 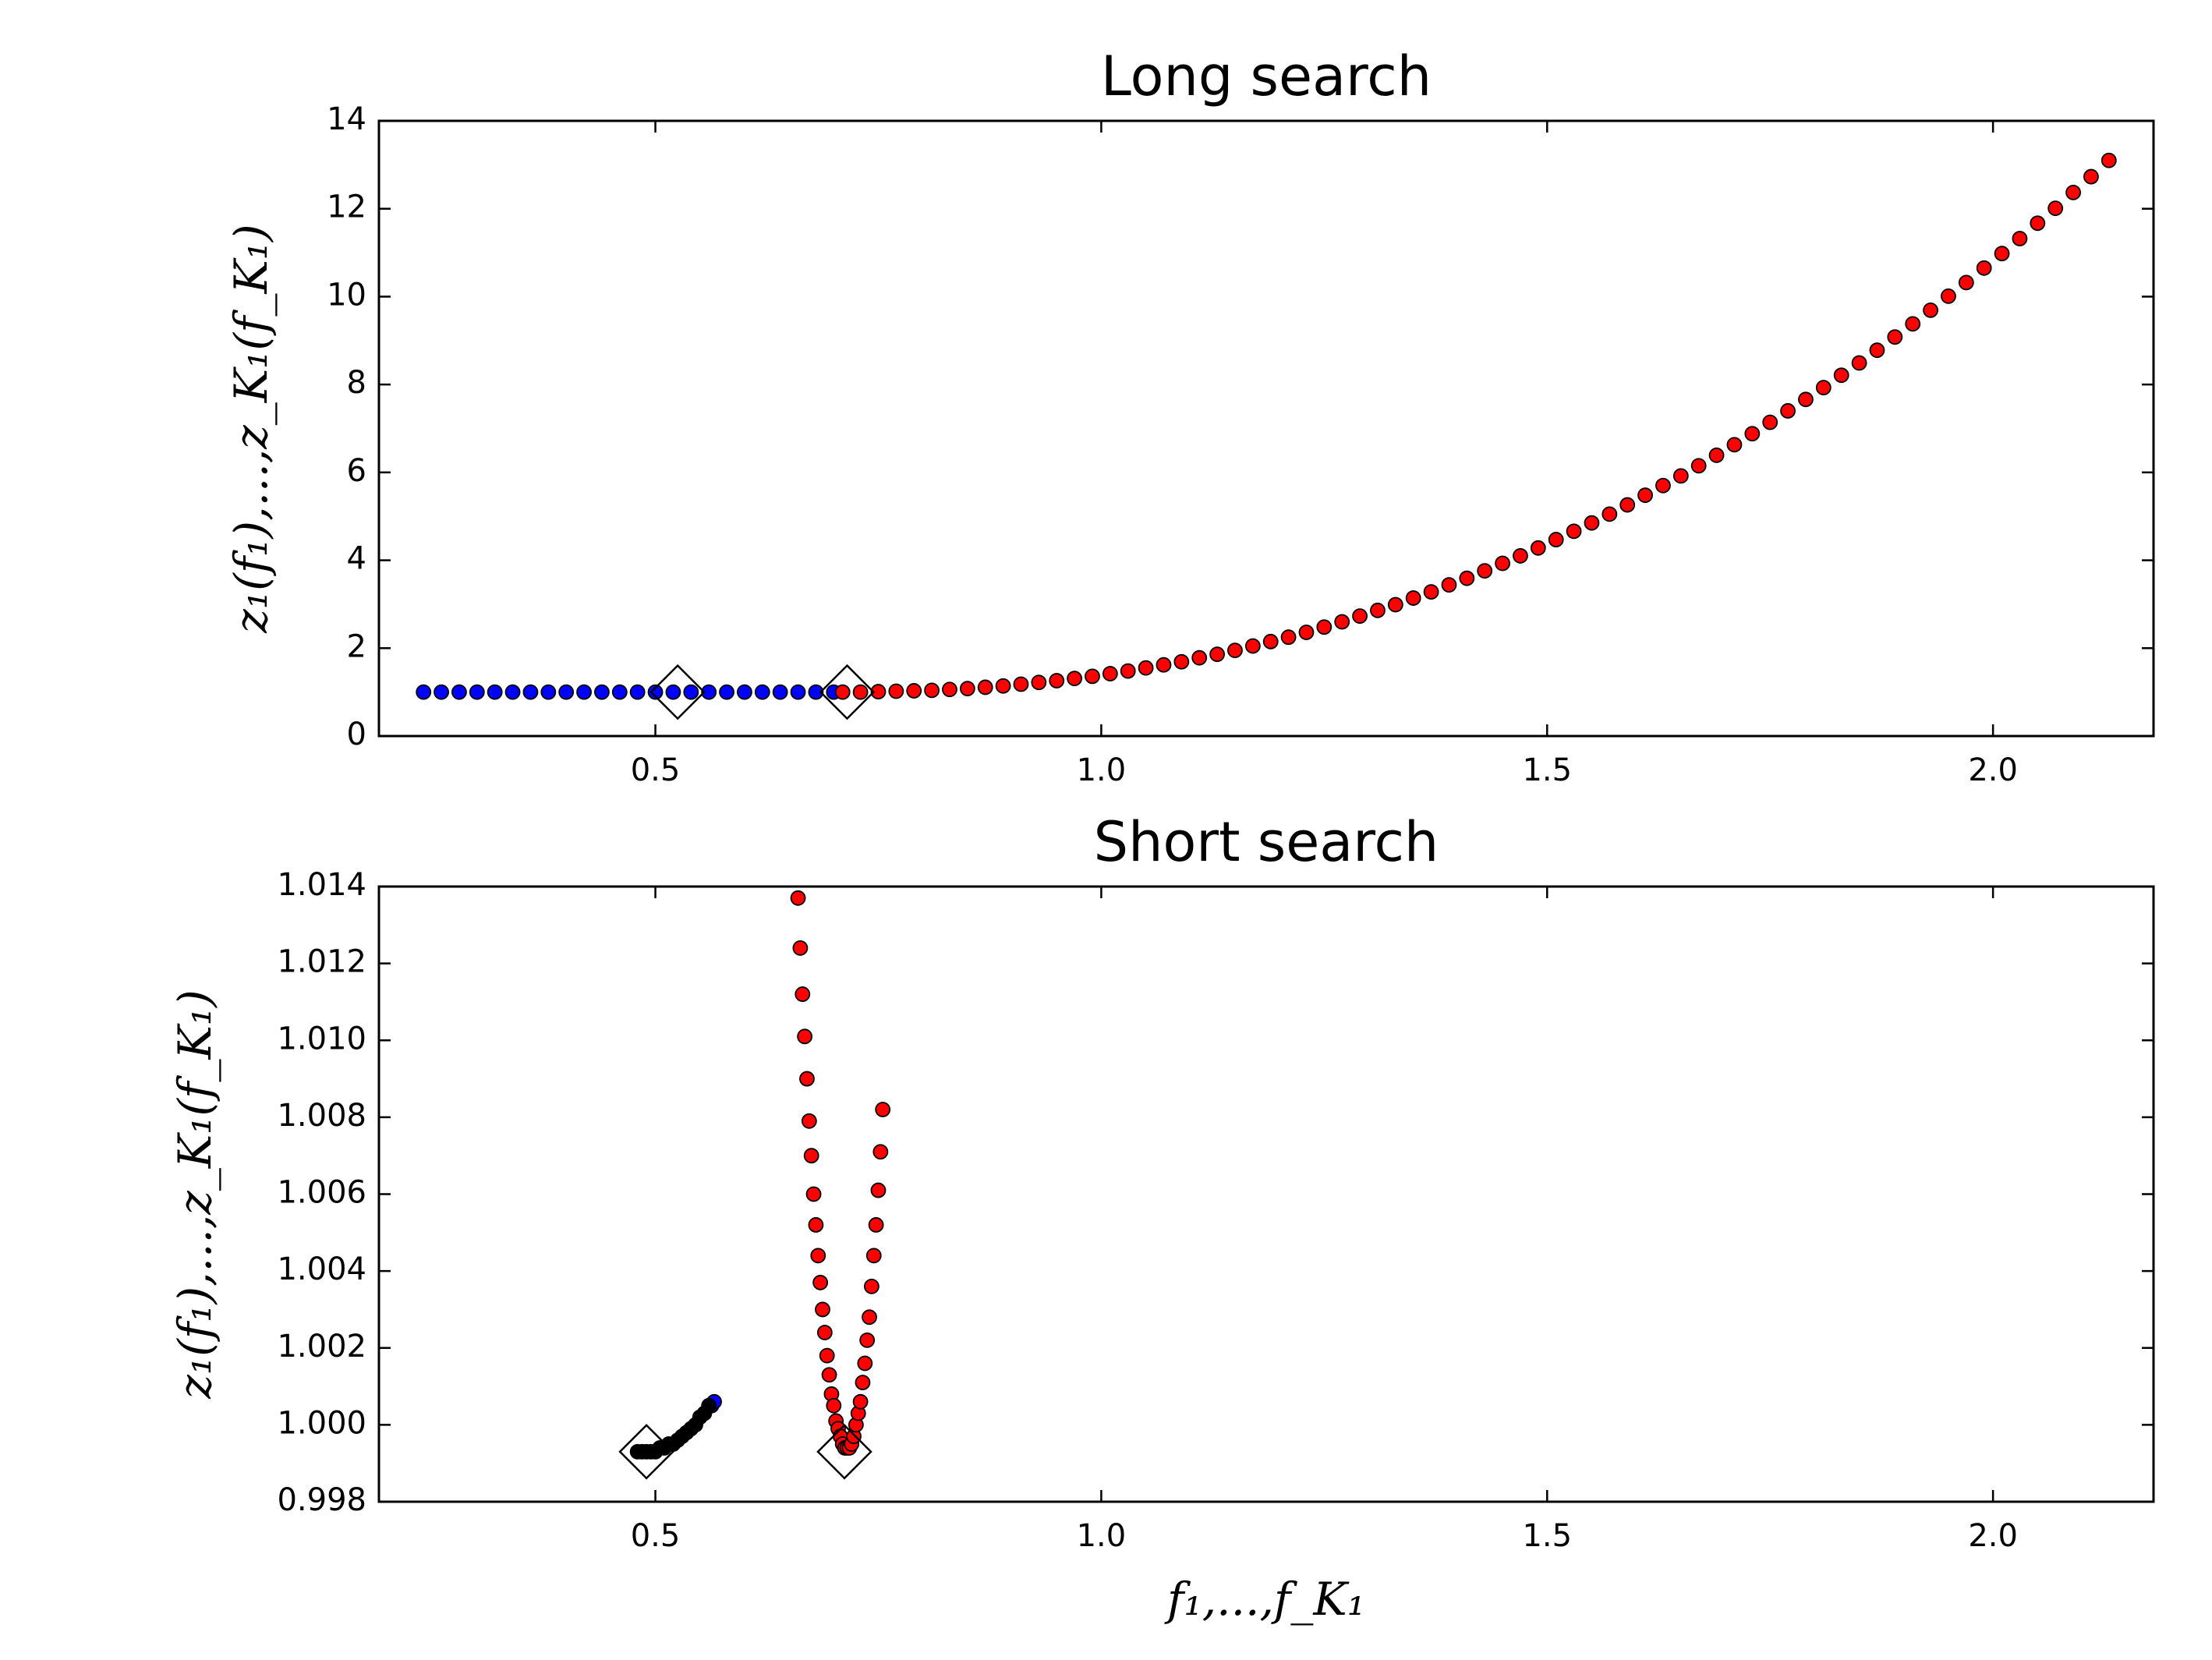 What do you see at coordinates (1267, 76) in the screenshot?
I see `chart-title: Long search` at bounding box center [1267, 76].